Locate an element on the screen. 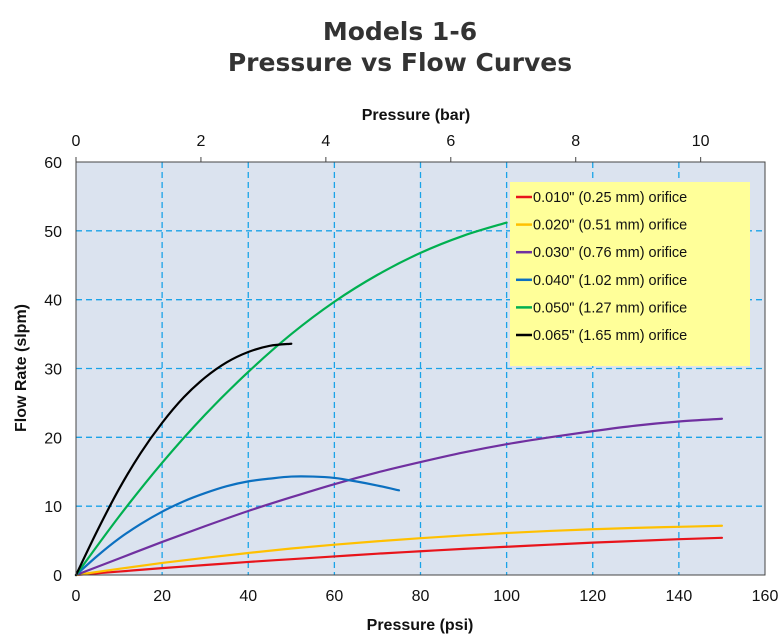  x2-axis-ticks: 0 2 4 6 8 10 is located at coordinates (391, 147).